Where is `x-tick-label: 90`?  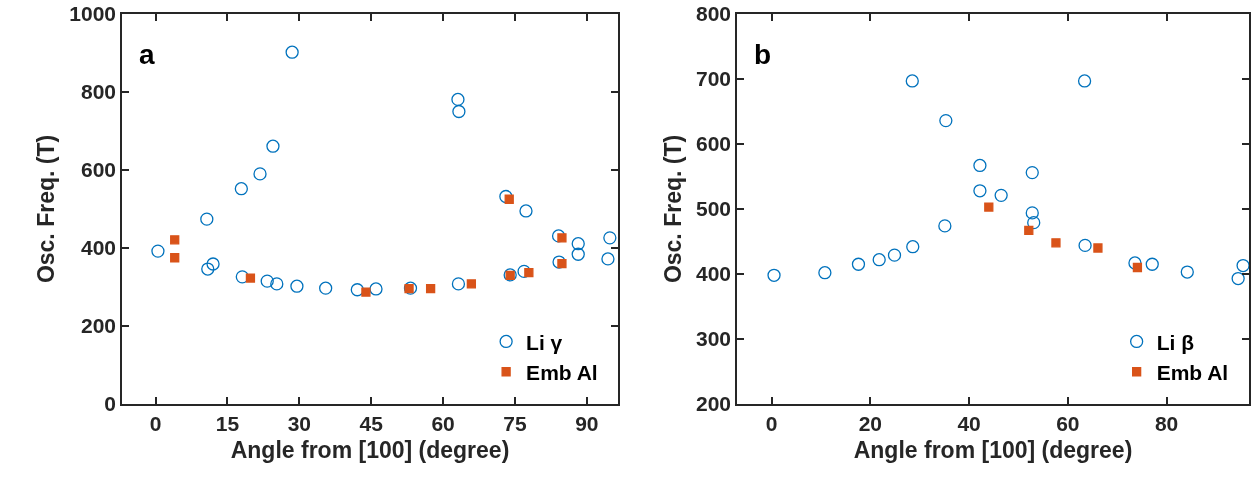
x-tick-label: 90 is located at coordinates (587, 423).